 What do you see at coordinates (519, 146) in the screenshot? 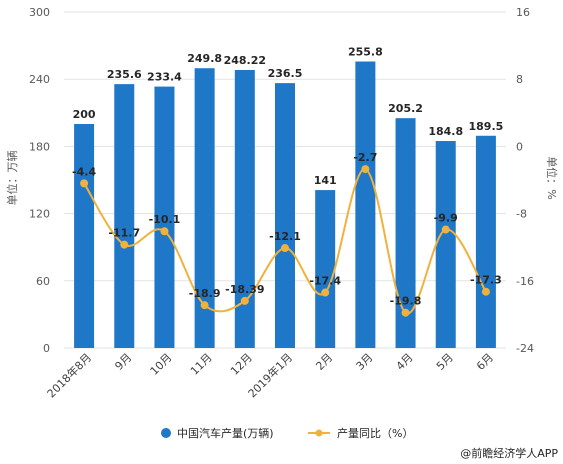
I see `right-tick-label: 0` at bounding box center [519, 146].